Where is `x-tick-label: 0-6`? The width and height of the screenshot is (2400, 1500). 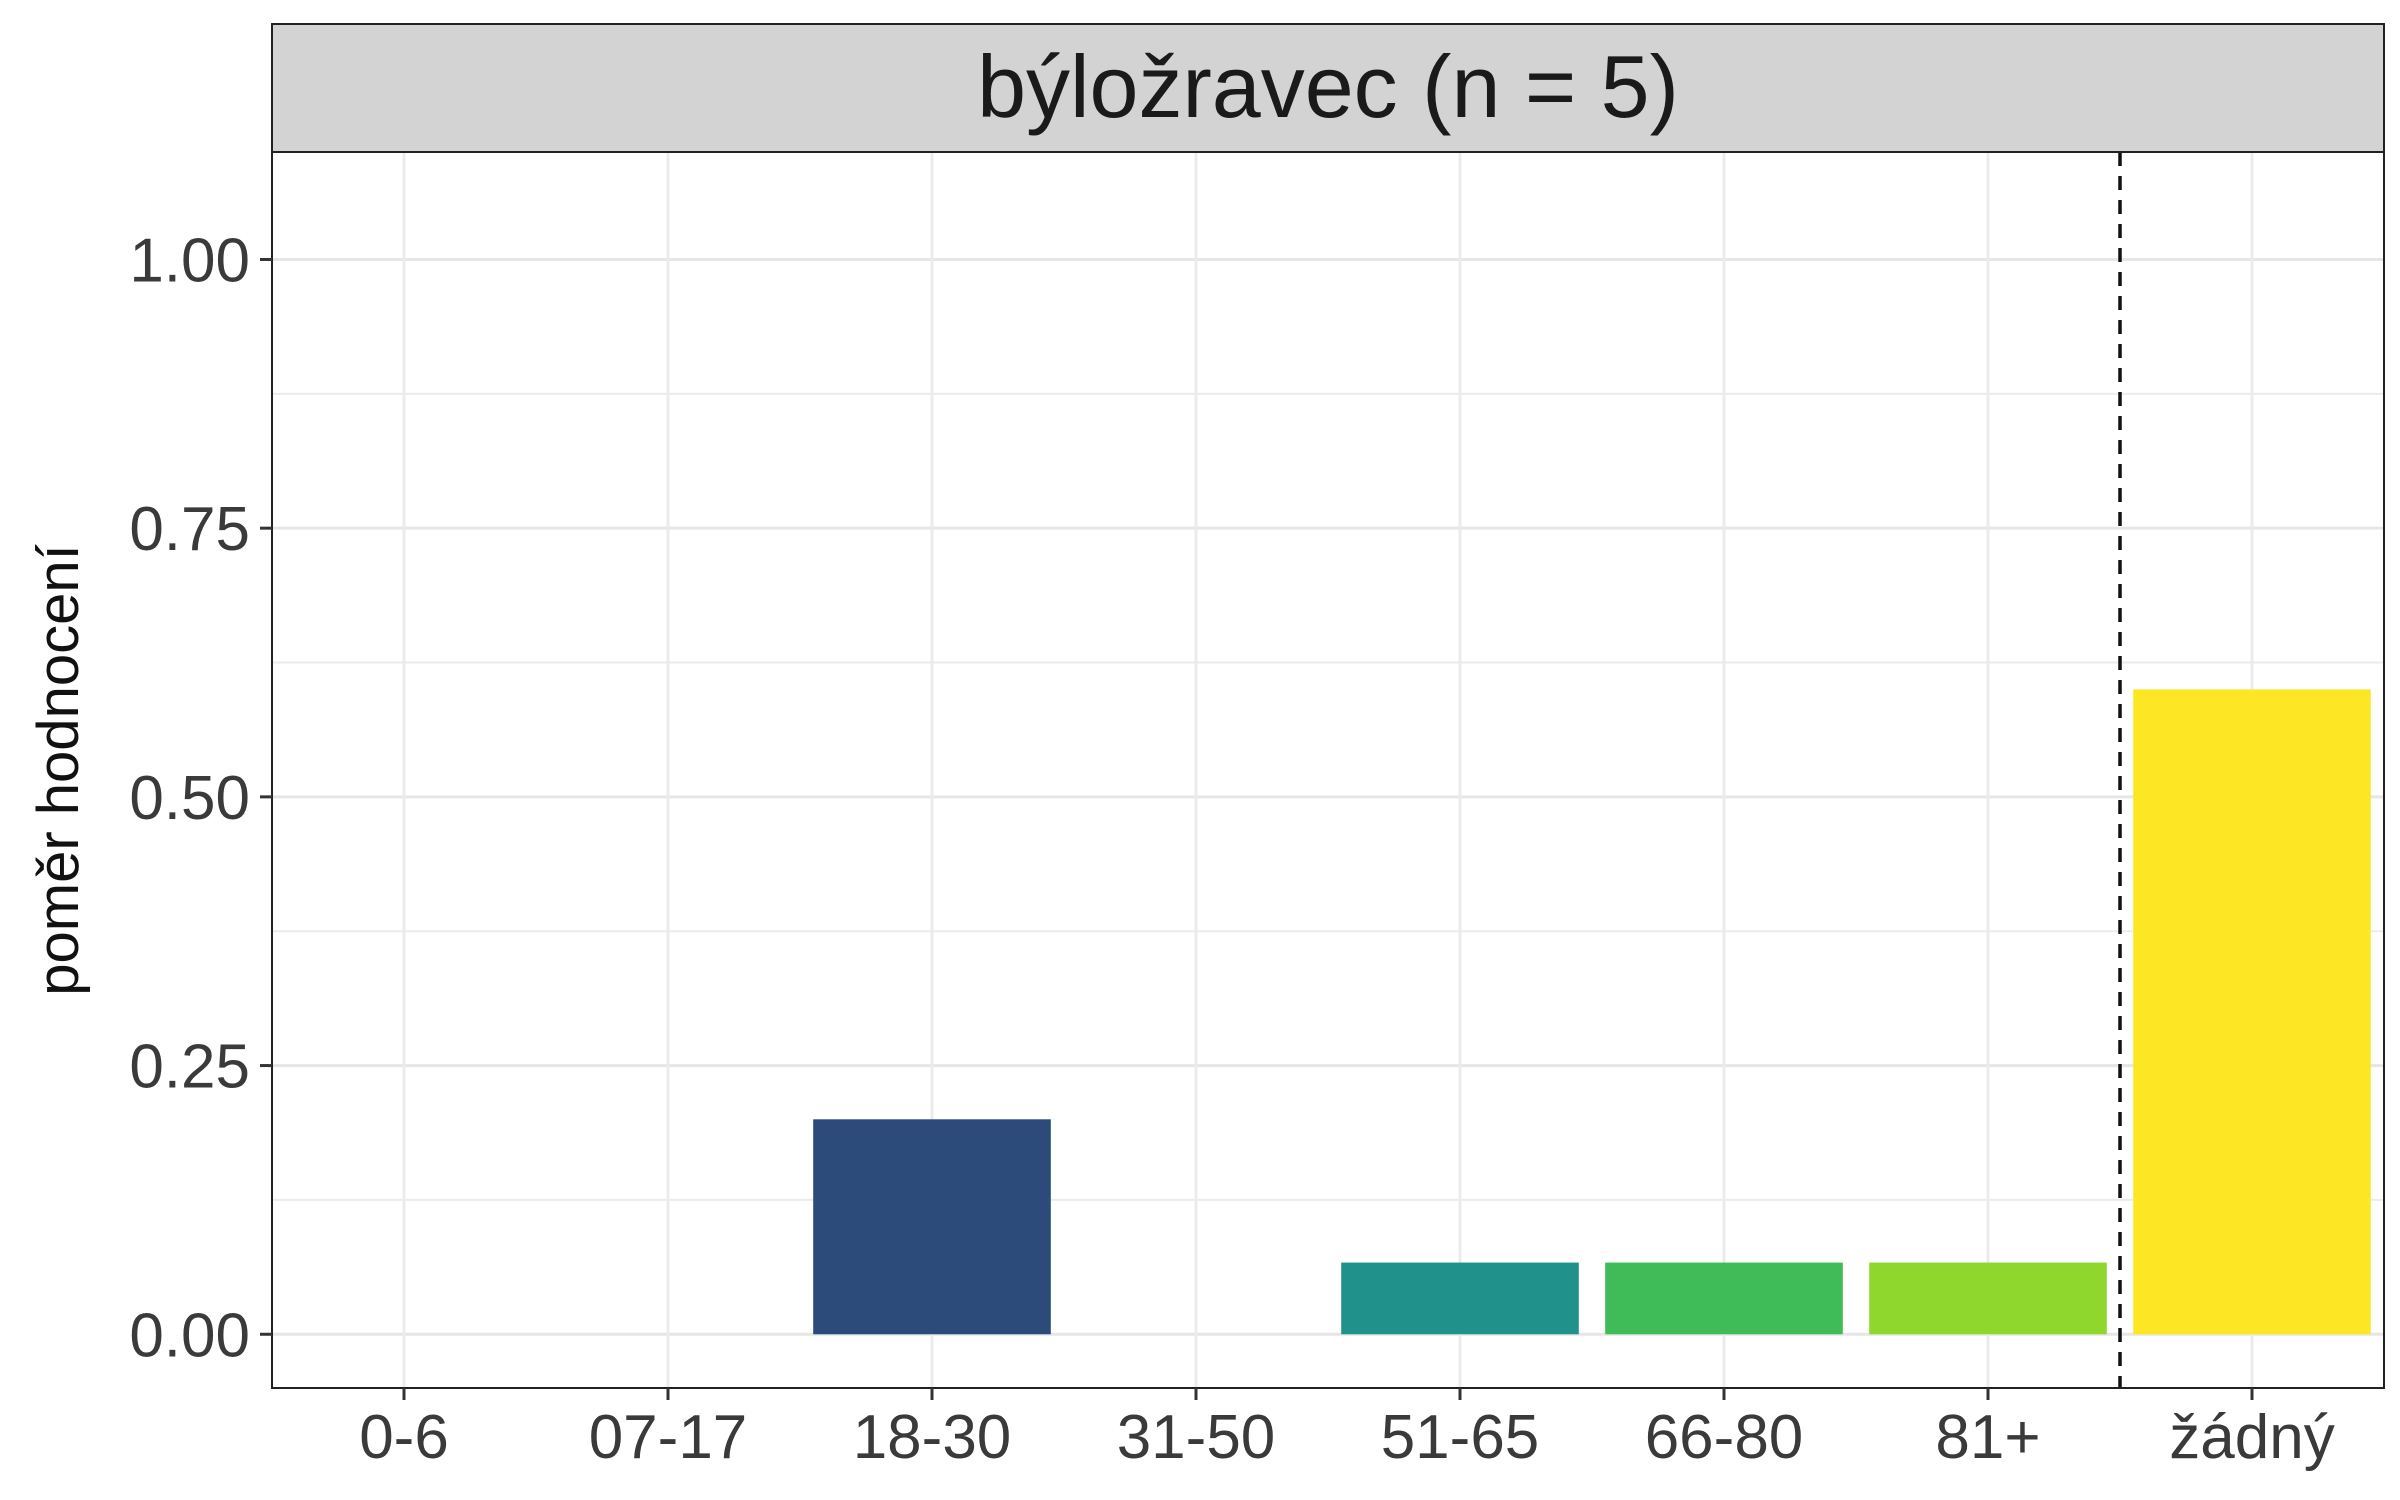 x-tick-label: 0-6 is located at coordinates (404, 1437).